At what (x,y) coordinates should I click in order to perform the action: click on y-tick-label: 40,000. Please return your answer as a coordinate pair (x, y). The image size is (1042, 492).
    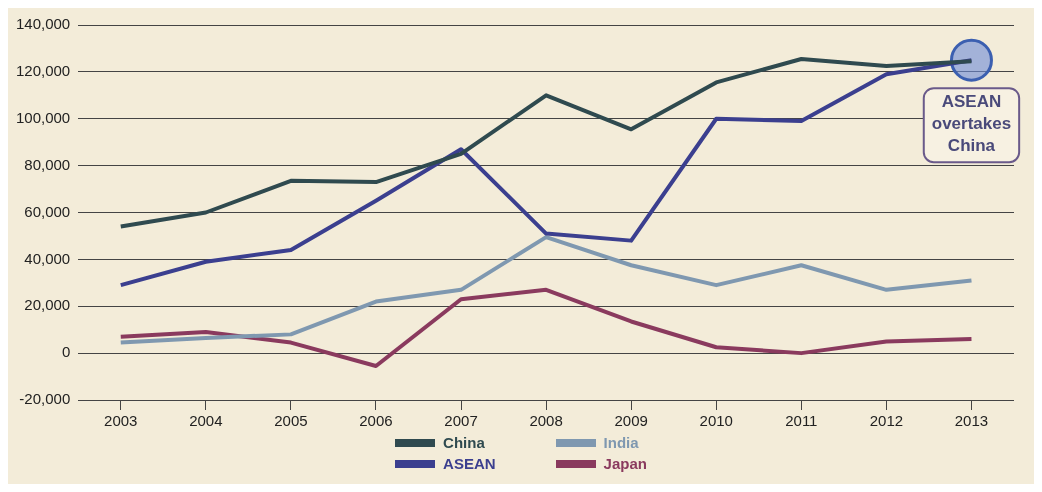
    Looking at the image, I should click on (47, 258).